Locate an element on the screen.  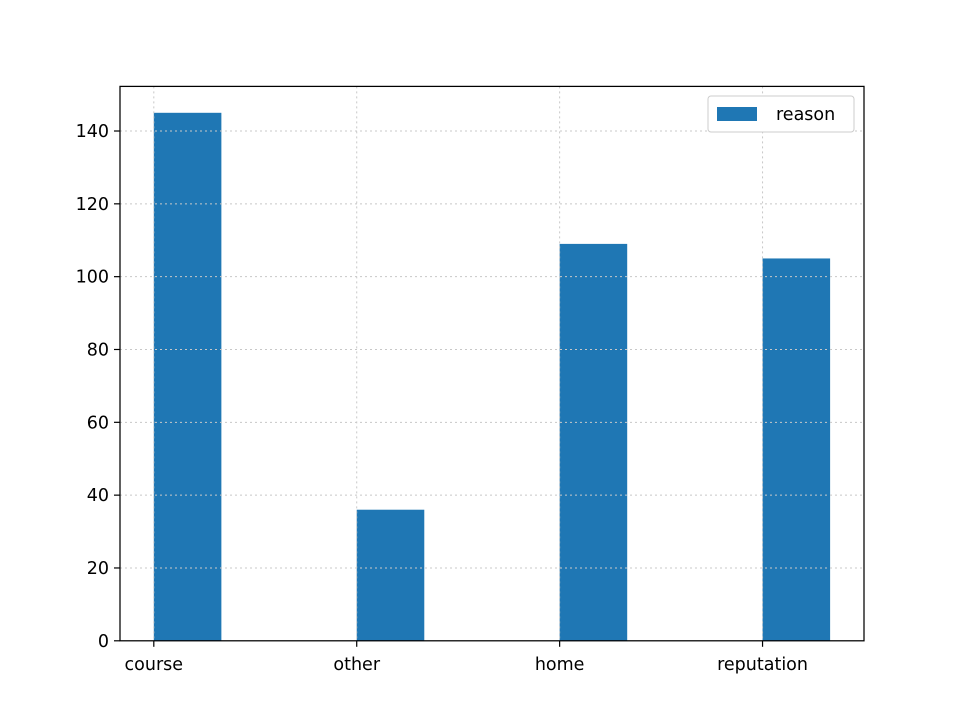
y-tick-label: 100 is located at coordinates (92, 278).